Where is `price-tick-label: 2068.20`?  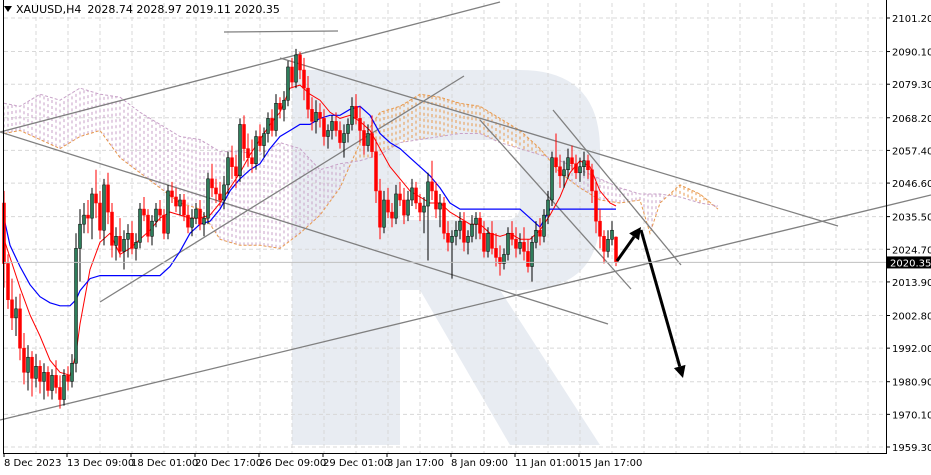 price-tick-label: 2068.20 is located at coordinates (911, 119).